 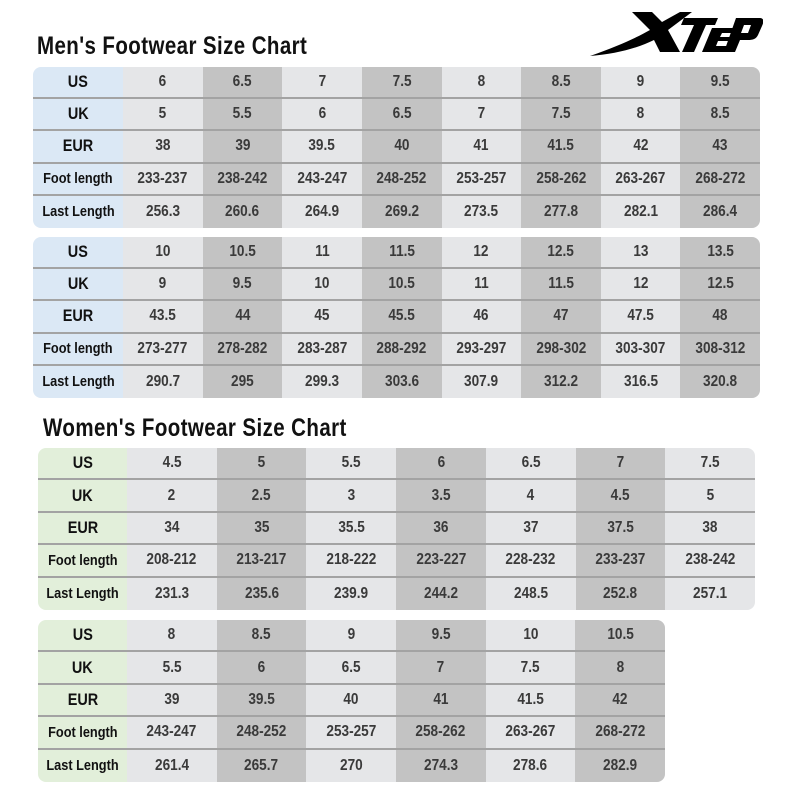 What do you see at coordinates (401, 83) in the screenshot?
I see `size-cell-us: 7.5` at bounding box center [401, 83].